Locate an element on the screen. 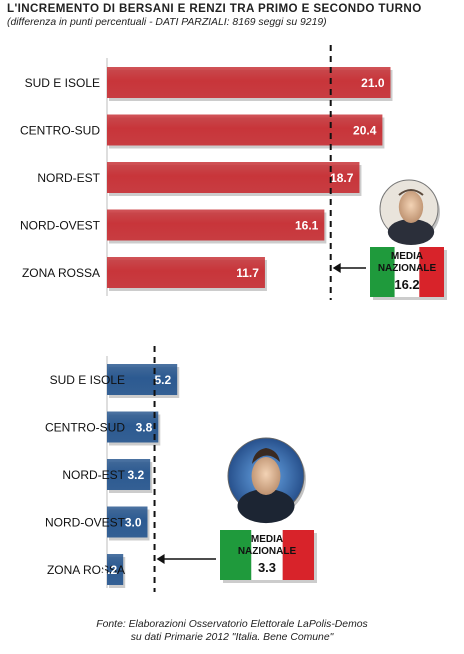 The height and width of the screenshot is (654, 464). value-label: 11.7 is located at coordinates (247, 273).